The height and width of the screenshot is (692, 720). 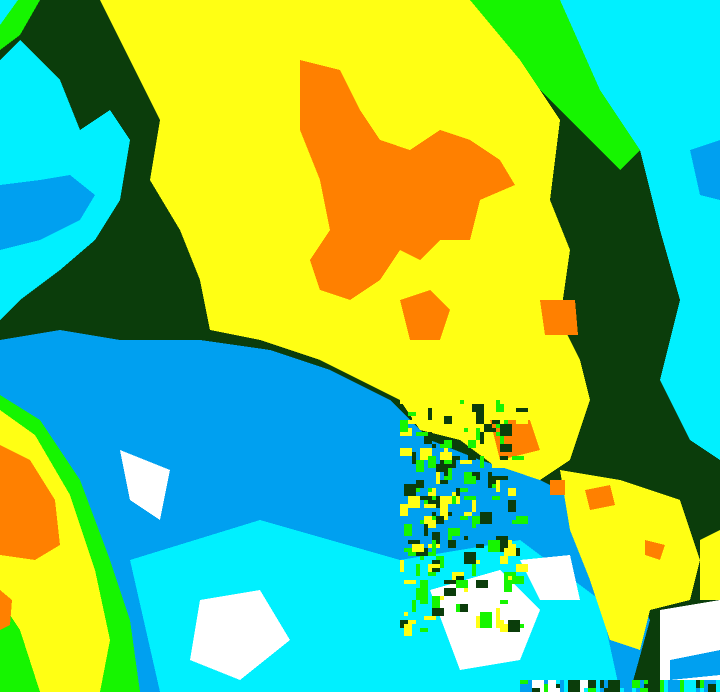 What do you see at coordinates (20, 25) in the screenshot?
I see `region-green-top-left` at bounding box center [20, 25].